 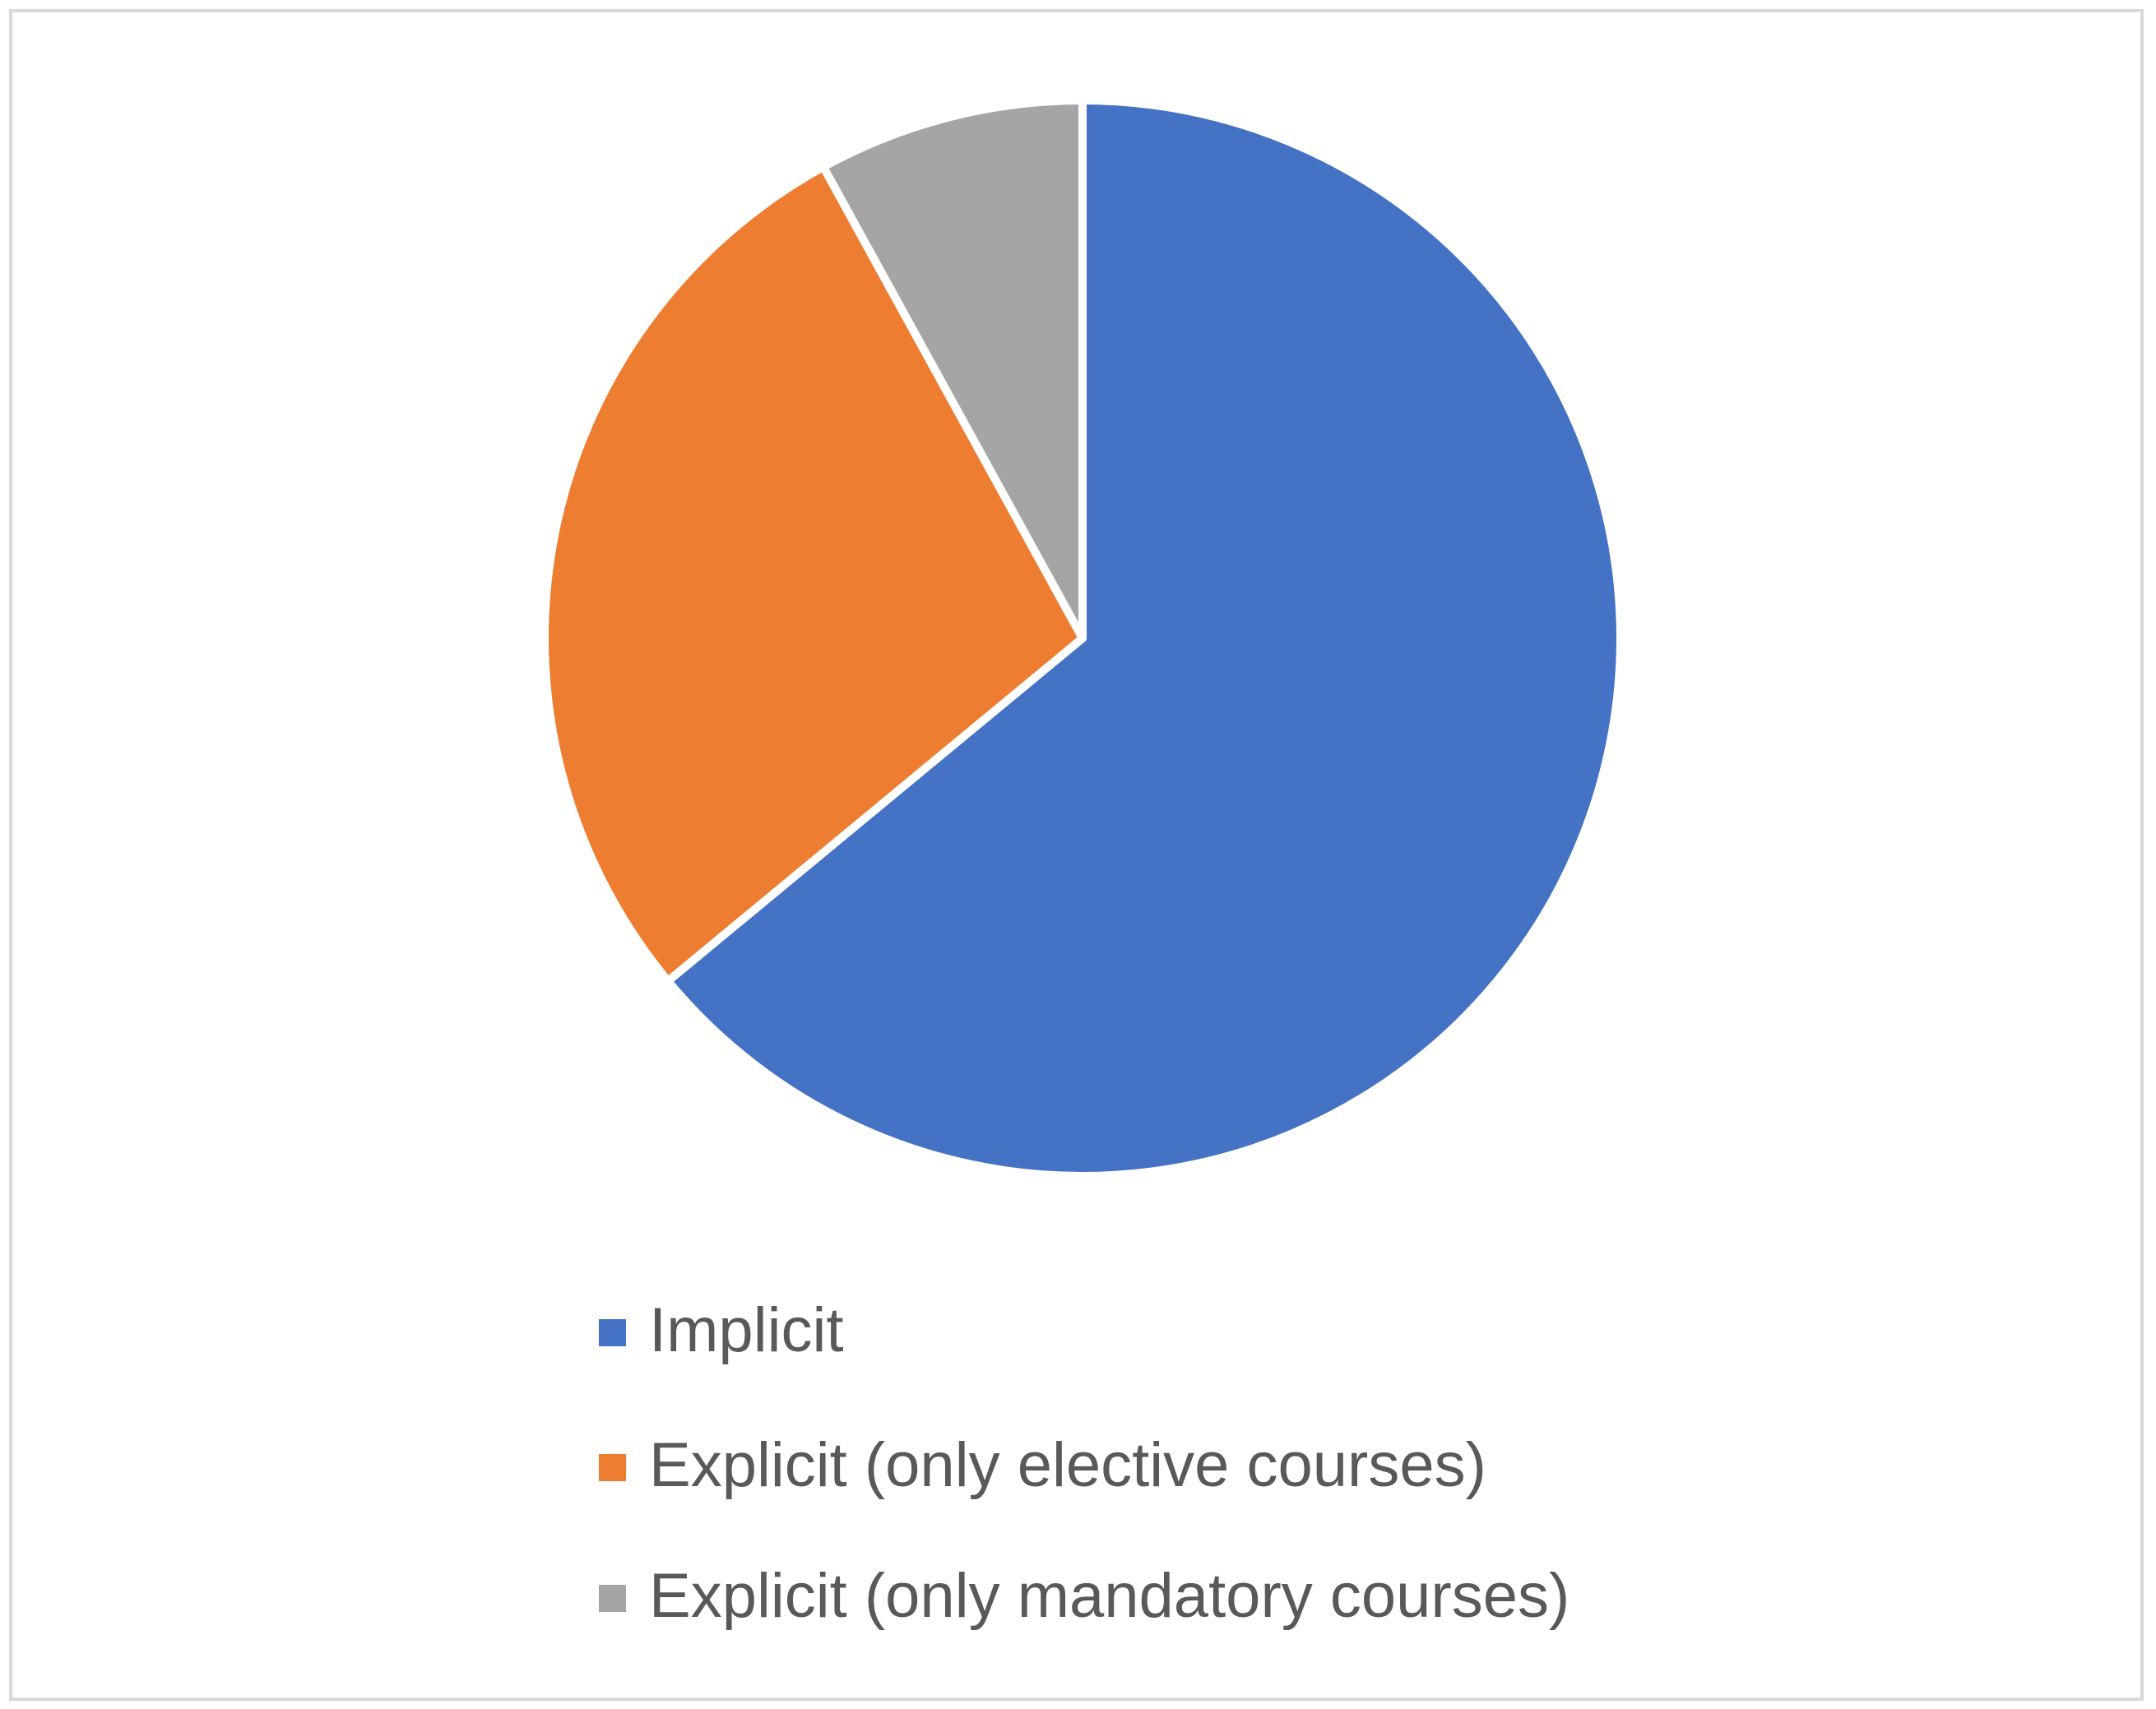 What do you see at coordinates (1109, 1596) in the screenshot?
I see `legend-label: Explicit (only mandatory courses)` at bounding box center [1109, 1596].